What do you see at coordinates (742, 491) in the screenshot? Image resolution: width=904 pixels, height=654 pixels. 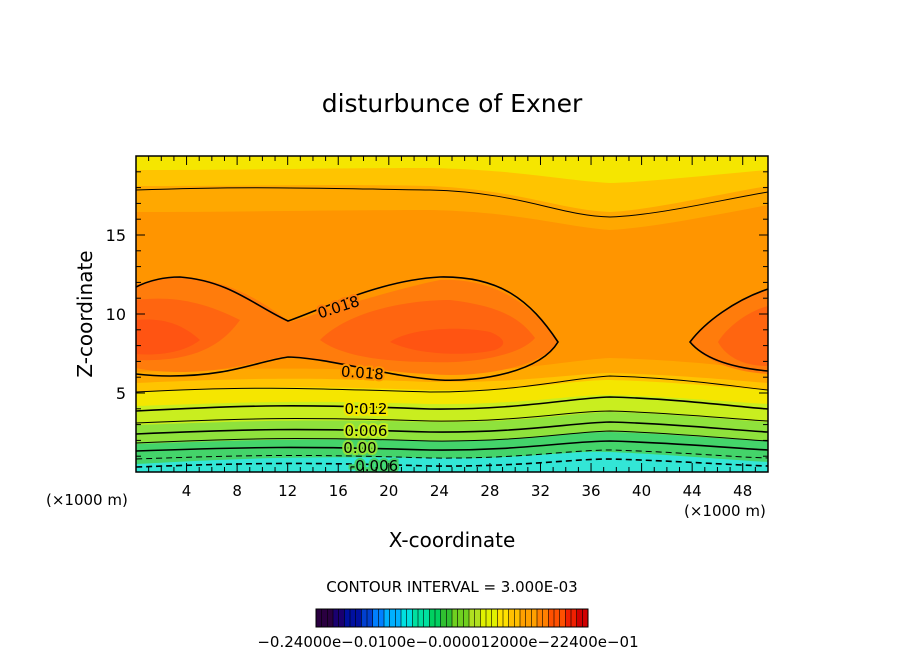 I see `x-tick-label: 48` at bounding box center [742, 491].